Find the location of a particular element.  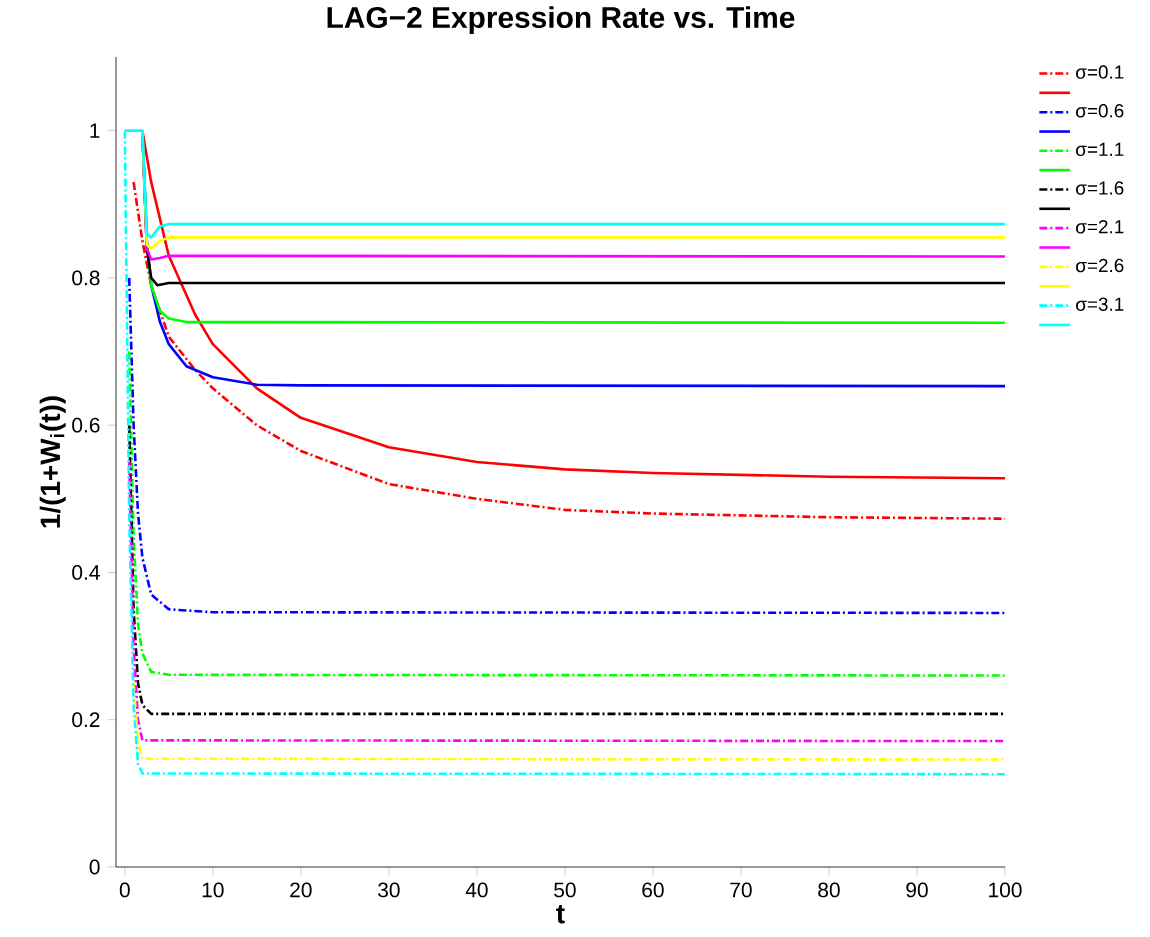

x-tick-label: 60 is located at coordinates (653, 890).